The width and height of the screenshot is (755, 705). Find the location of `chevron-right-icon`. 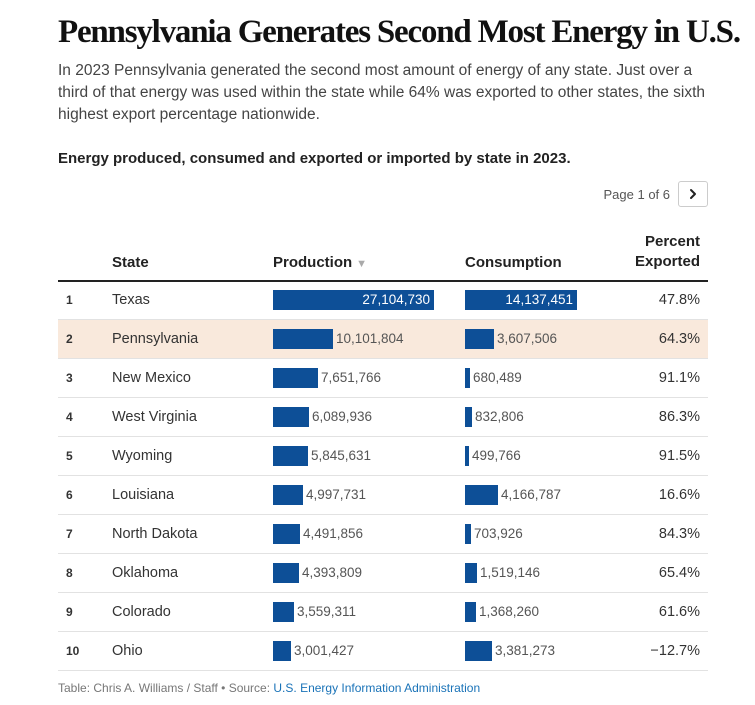

chevron-right-icon is located at coordinates (693, 194).